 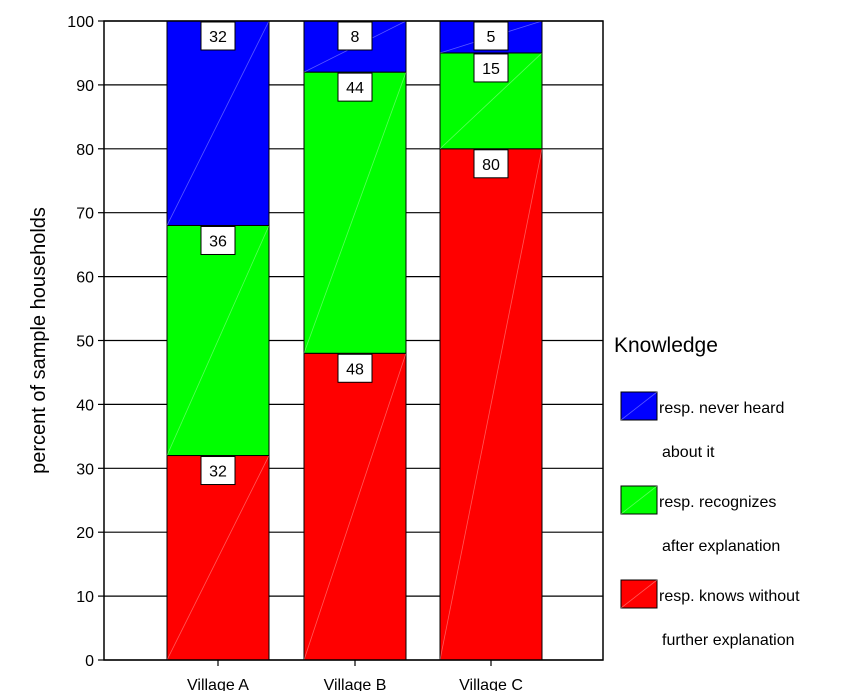 What do you see at coordinates (729, 596) in the screenshot?
I see `legend-label: resp. knows without` at bounding box center [729, 596].